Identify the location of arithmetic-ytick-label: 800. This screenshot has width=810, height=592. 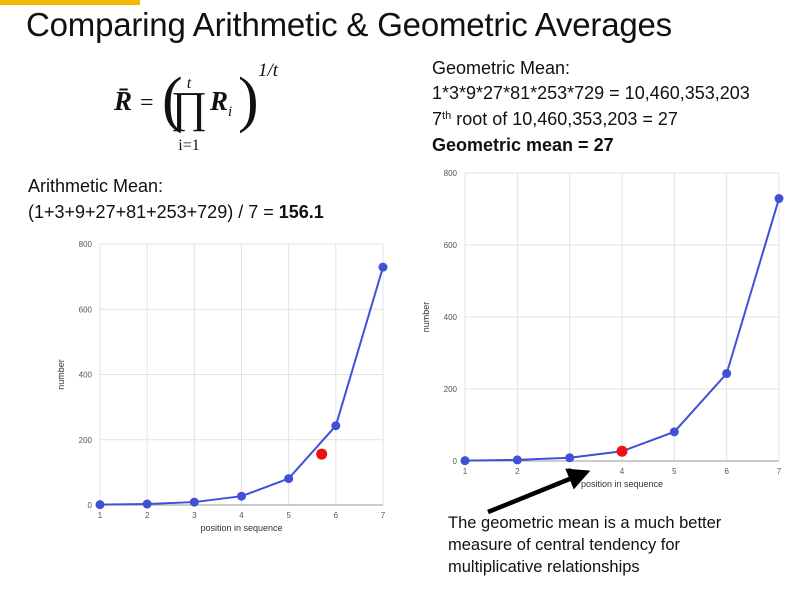
(86, 244).